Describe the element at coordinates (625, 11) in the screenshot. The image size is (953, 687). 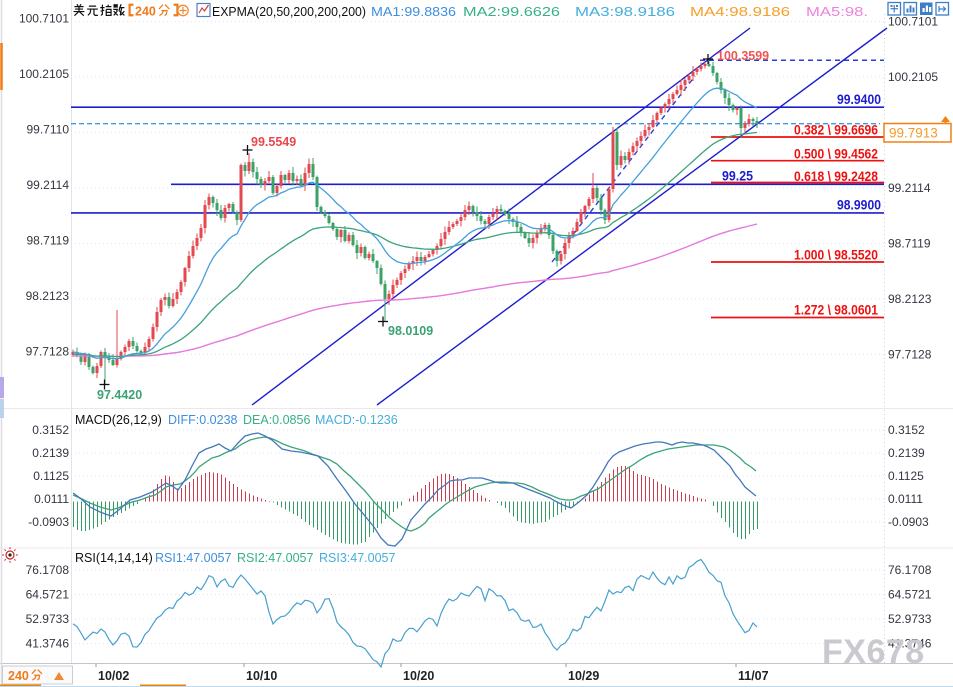
I see `svg-text: MA3:98.9186` at that location.